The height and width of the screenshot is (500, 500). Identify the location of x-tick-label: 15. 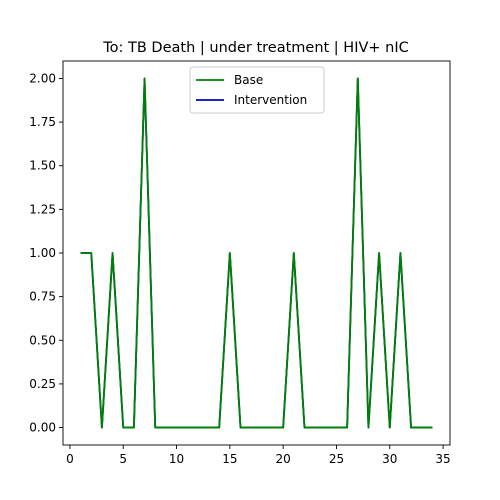
(229, 459).